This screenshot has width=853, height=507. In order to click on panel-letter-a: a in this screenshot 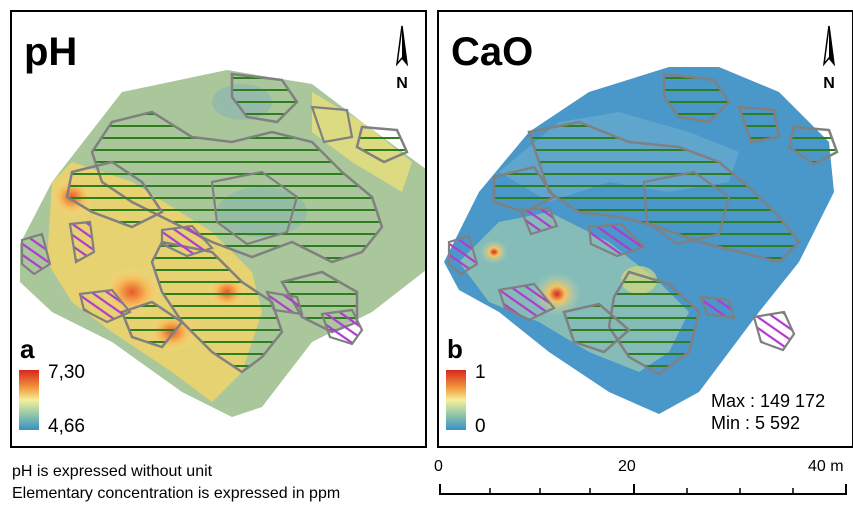, I will do `click(27, 349)`.